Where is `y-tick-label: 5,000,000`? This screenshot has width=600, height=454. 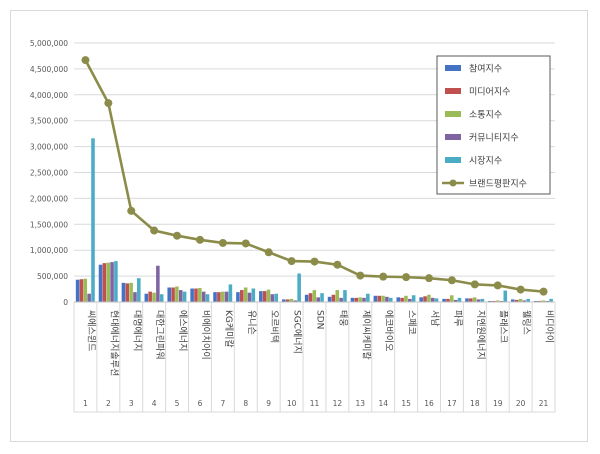
y-tick-label: 5,000,000 is located at coordinates (49, 43).